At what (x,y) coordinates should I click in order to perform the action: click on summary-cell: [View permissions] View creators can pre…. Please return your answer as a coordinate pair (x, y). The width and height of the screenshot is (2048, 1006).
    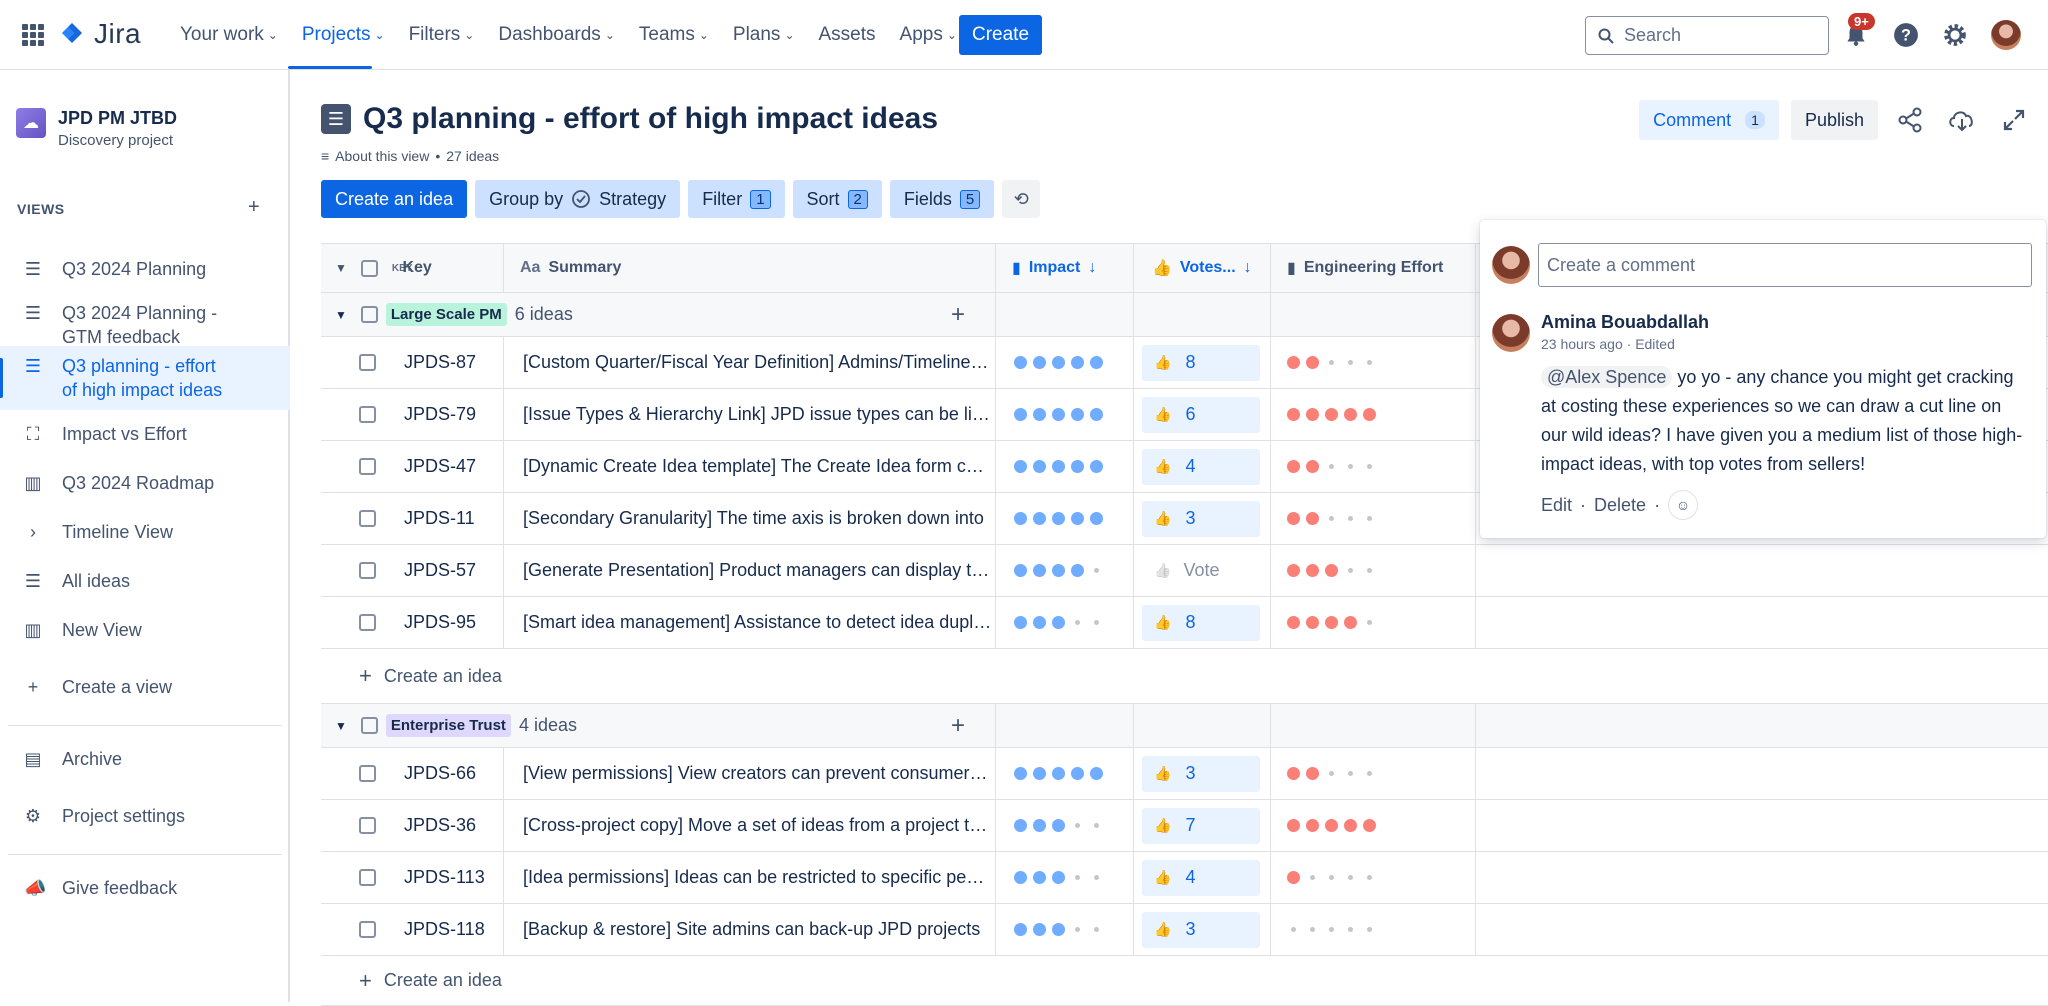
    Looking at the image, I should click on (750, 773).